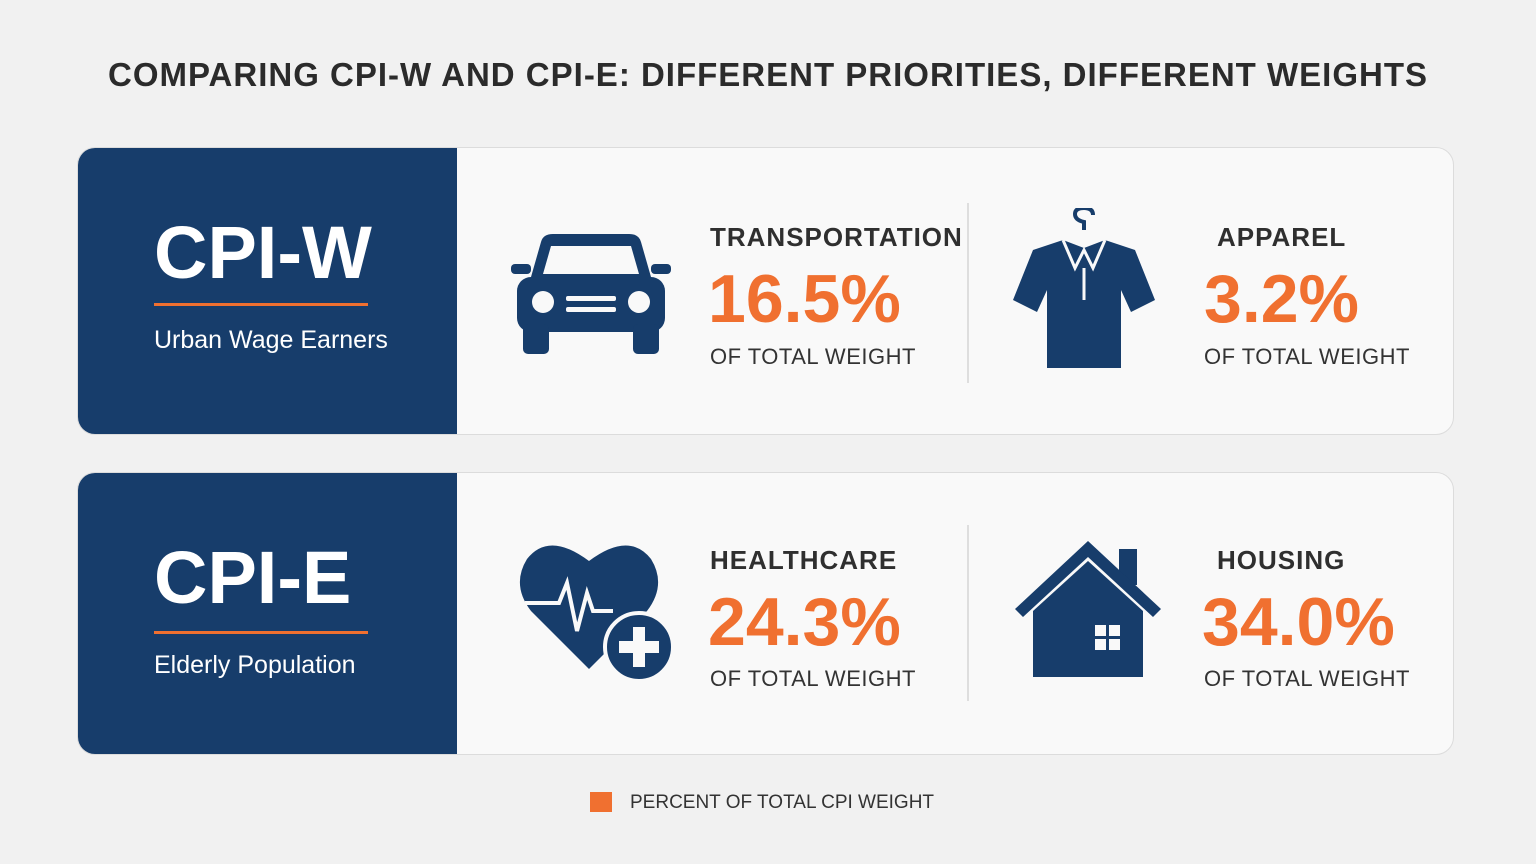 Image resolution: width=1536 pixels, height=864 pixels. Describe the element at coordinates (253, 577) in the screenshot. I see `panel-name: CPI-E` at that location.